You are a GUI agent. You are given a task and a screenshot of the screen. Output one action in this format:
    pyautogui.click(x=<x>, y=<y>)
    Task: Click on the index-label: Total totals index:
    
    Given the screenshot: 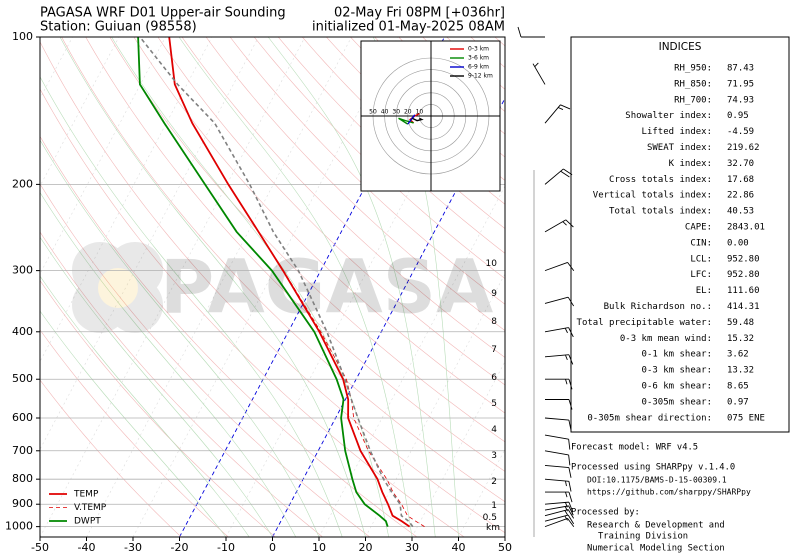 What is the action you would take?
    pyautogui.click(x=660, y=212)
    